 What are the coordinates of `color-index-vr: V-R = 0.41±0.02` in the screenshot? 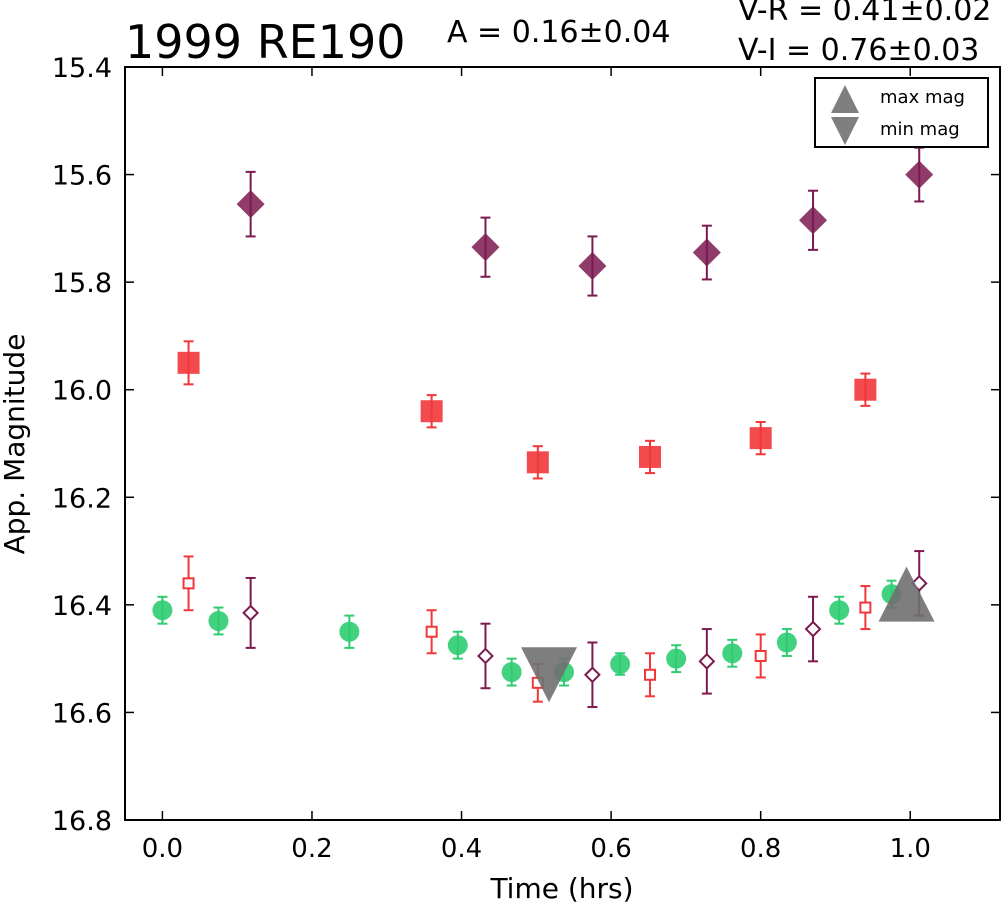 It's located at (864, 14).